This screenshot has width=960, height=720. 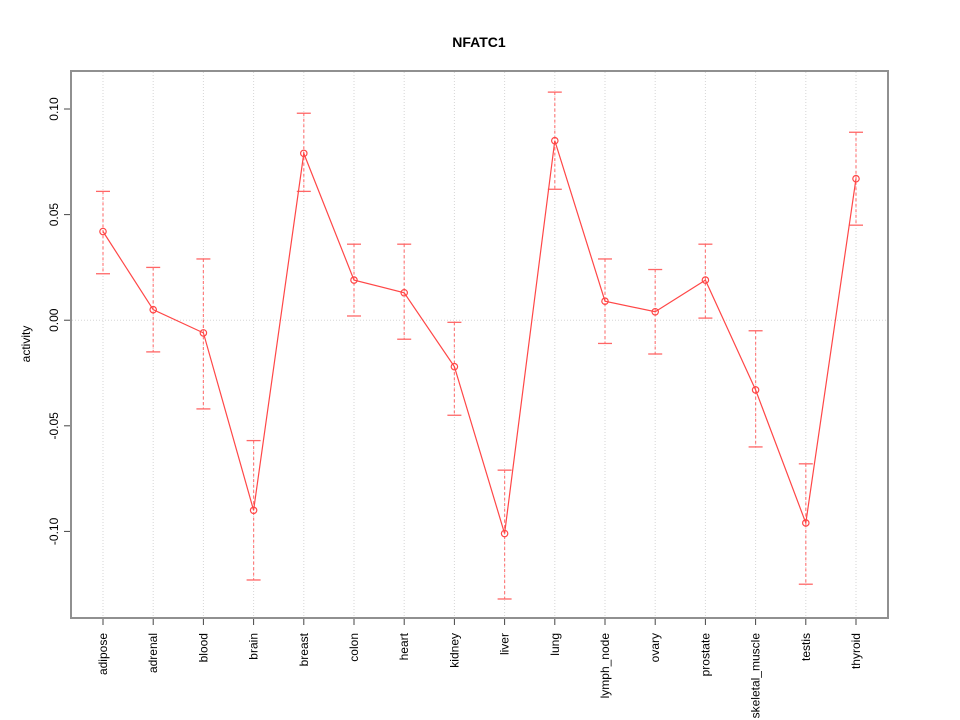 What do you see at coordinates (756, 676) in the screenshot?
I see `x-tick-label: skeletal_muscle` at bounding box center [756, 676].